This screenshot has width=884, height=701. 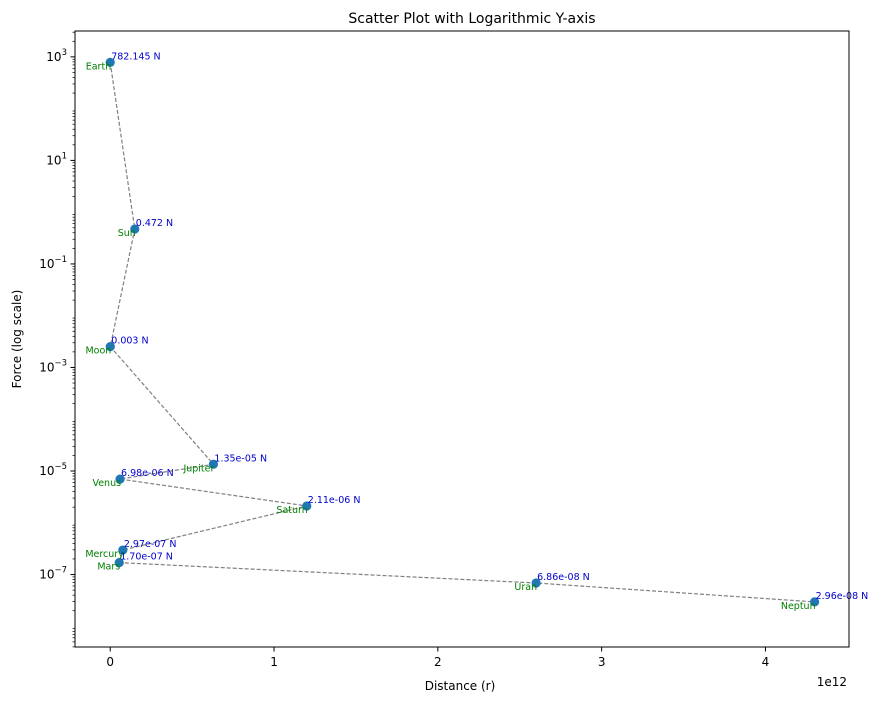 What do you see at coordinates (104, 554) in the screenshot?
I see `name-label-mercury: Mercury` at bounding box center [104, 554].